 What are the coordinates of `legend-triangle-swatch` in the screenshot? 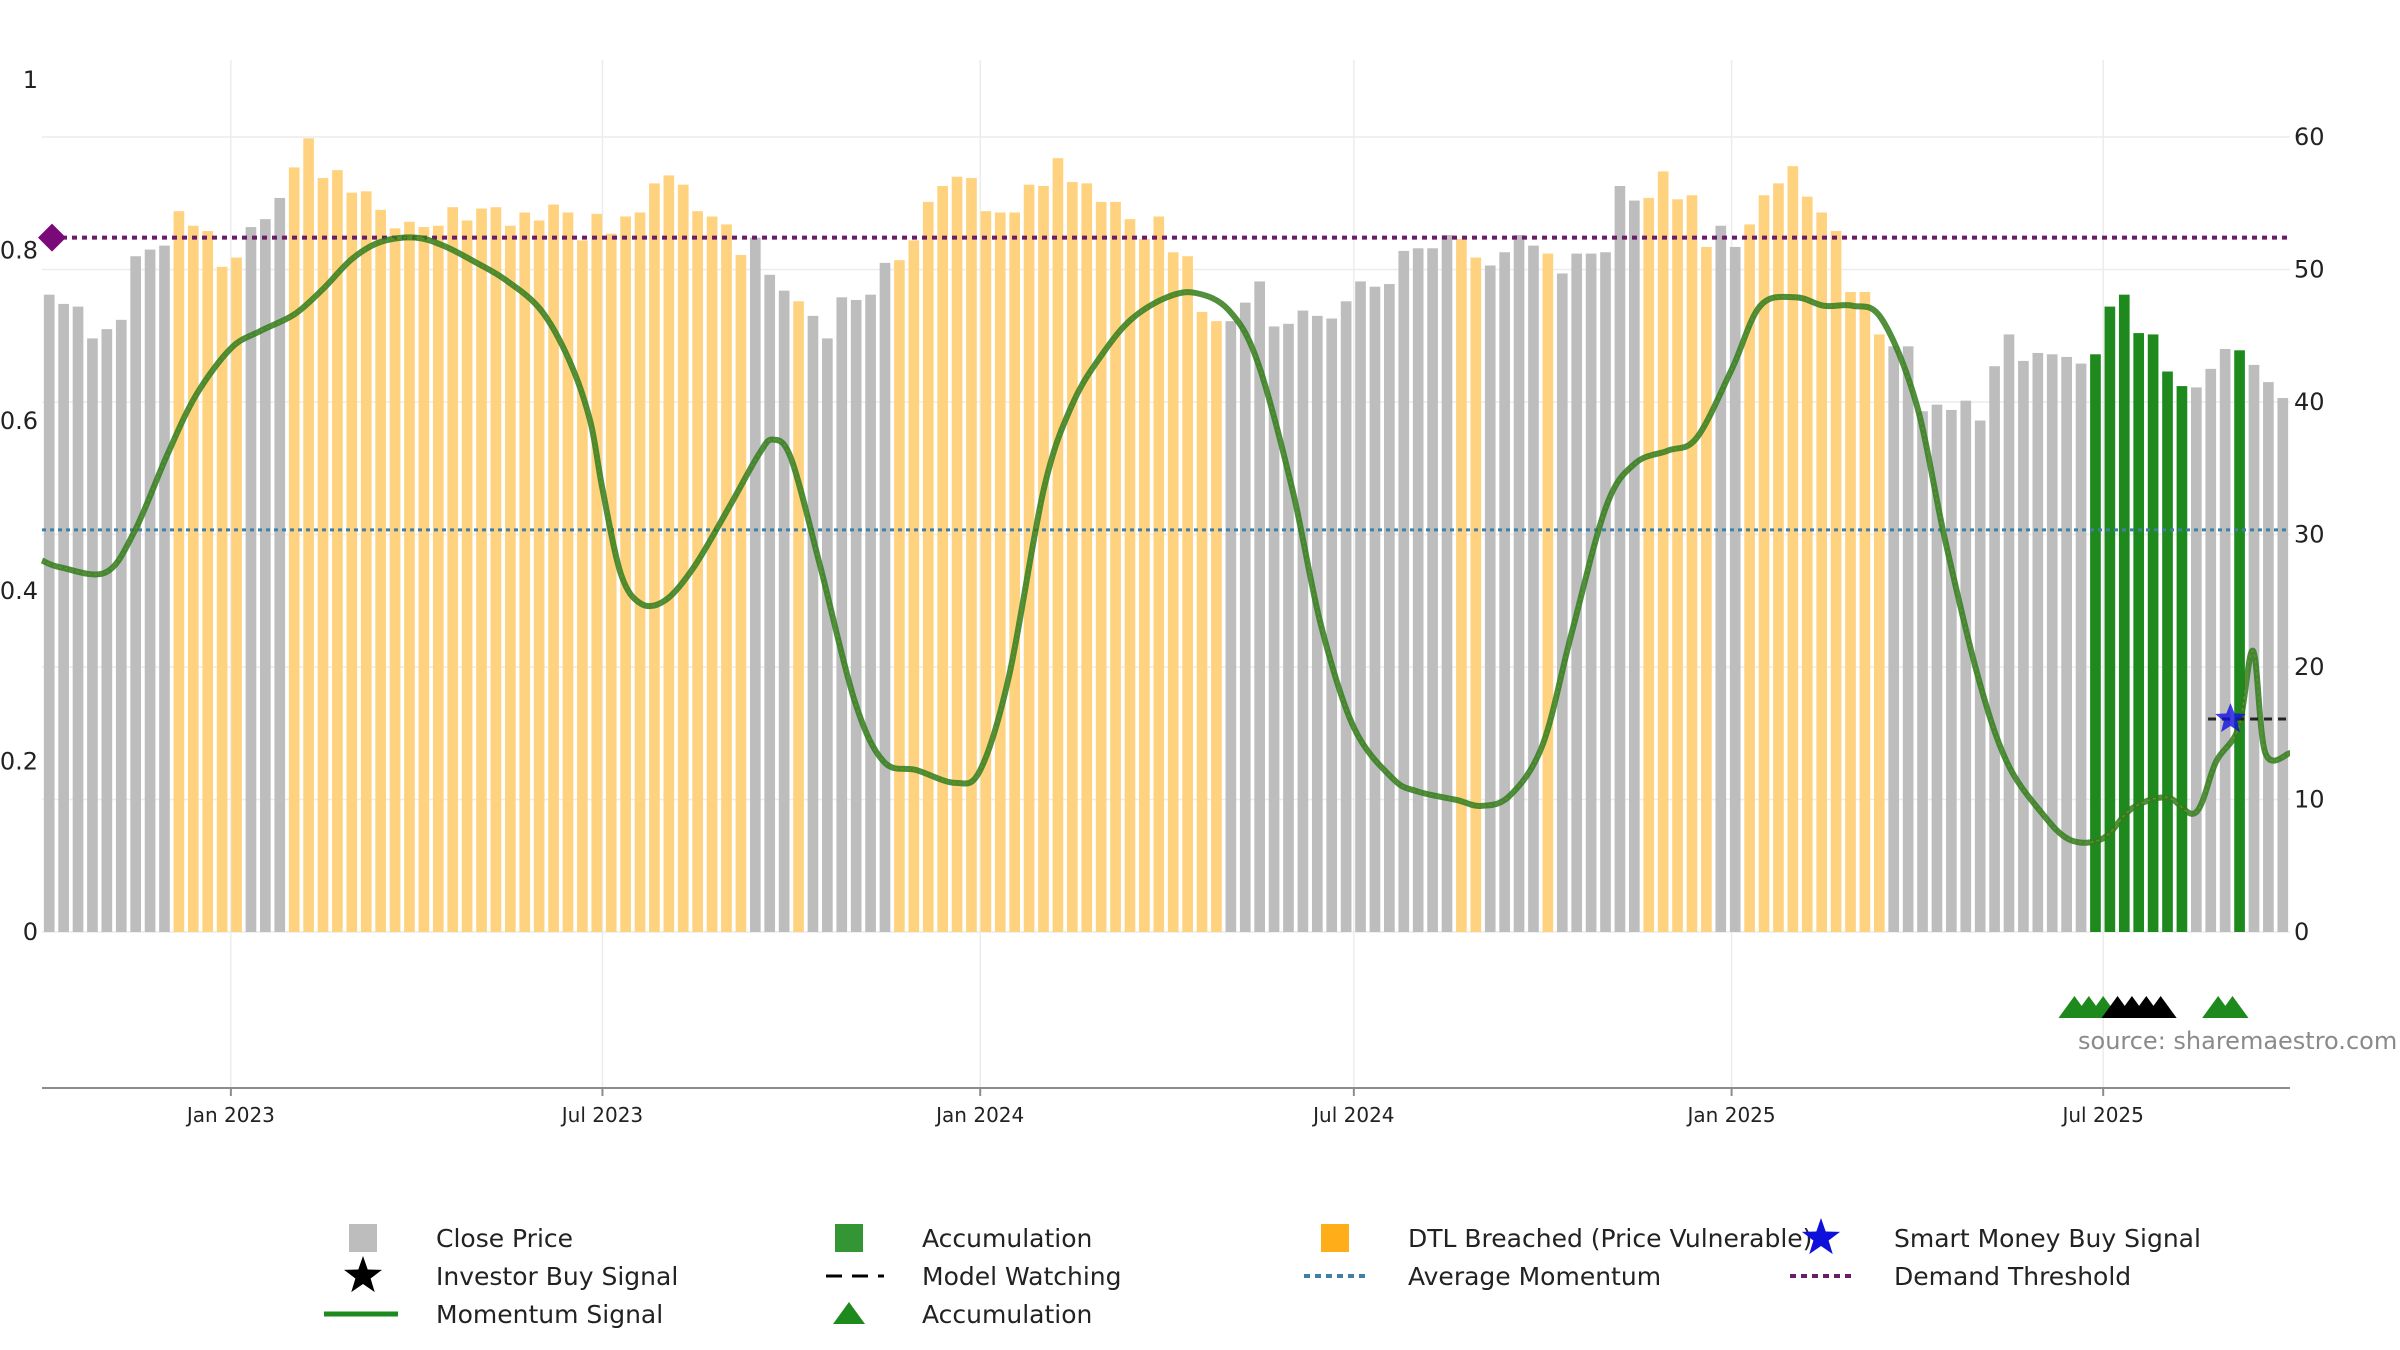 It's located at (849, 1313).